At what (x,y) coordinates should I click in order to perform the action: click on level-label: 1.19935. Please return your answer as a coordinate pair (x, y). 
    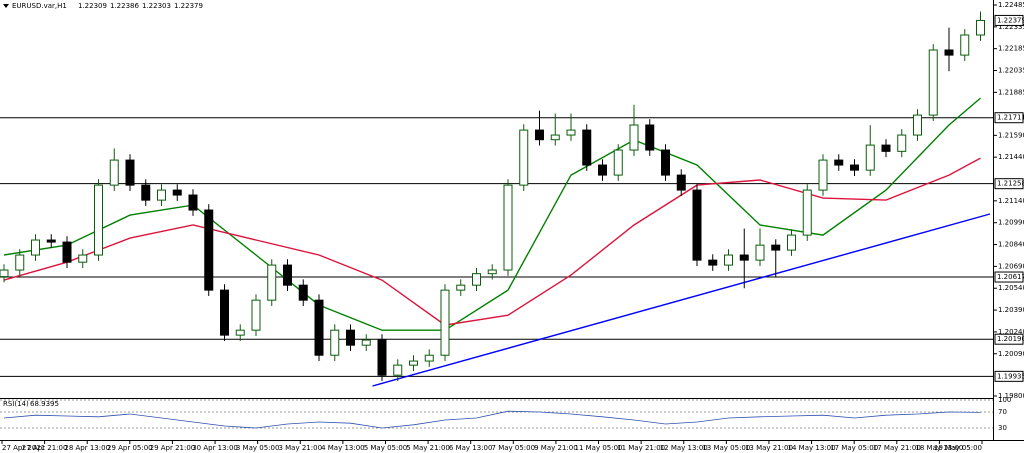
    Looking at the image, I should click on (1010, 376).